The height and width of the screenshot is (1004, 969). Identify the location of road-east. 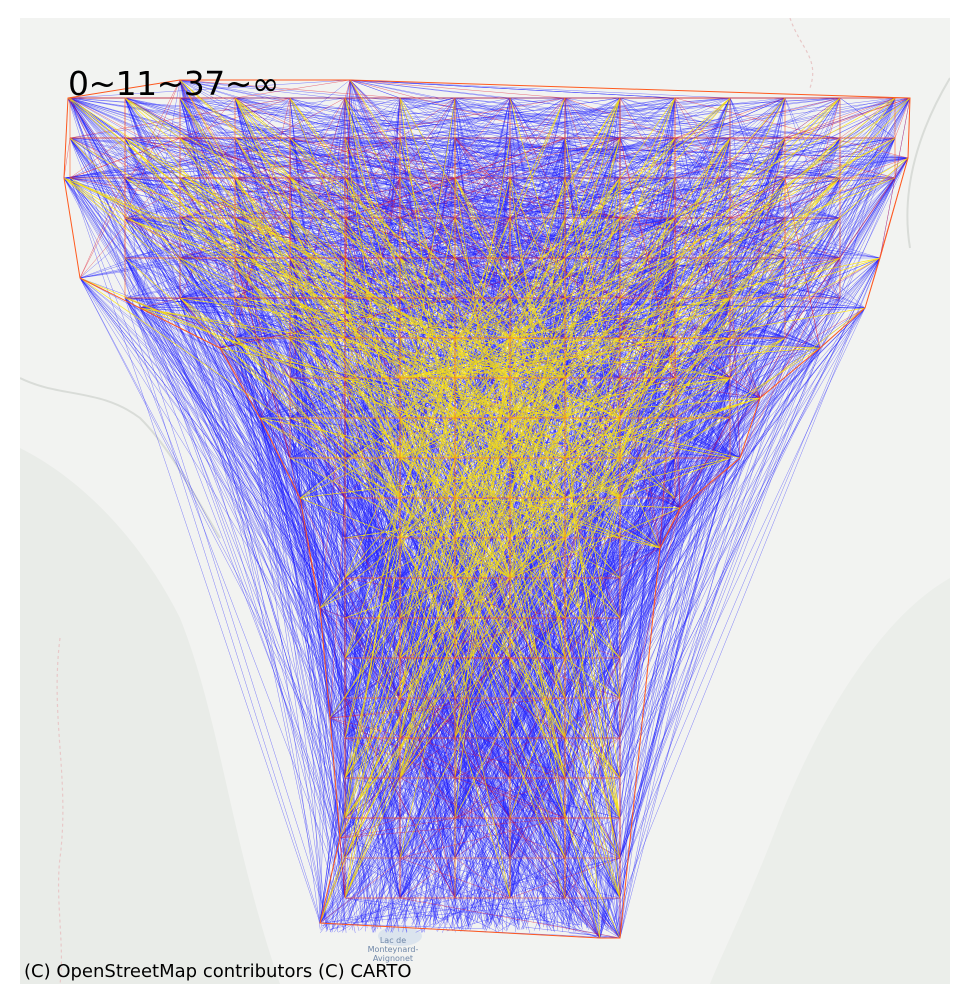
(928, 163).